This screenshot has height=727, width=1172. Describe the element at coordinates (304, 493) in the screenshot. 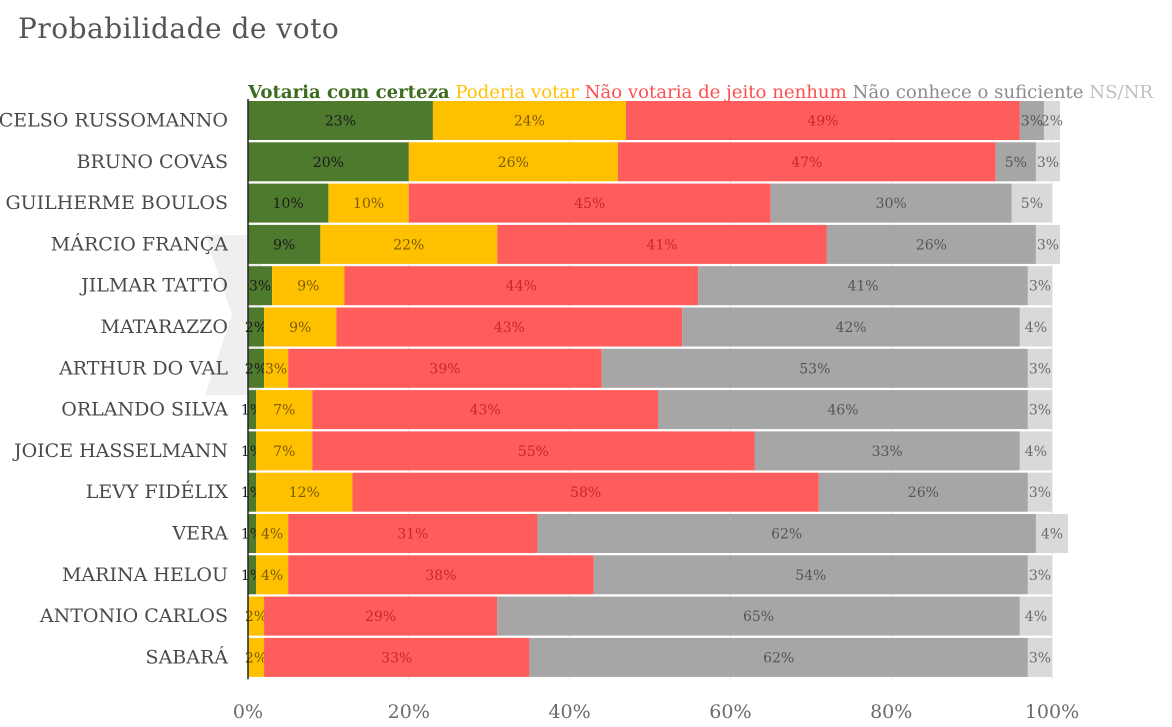

I see `data-label: 12%` at that location.